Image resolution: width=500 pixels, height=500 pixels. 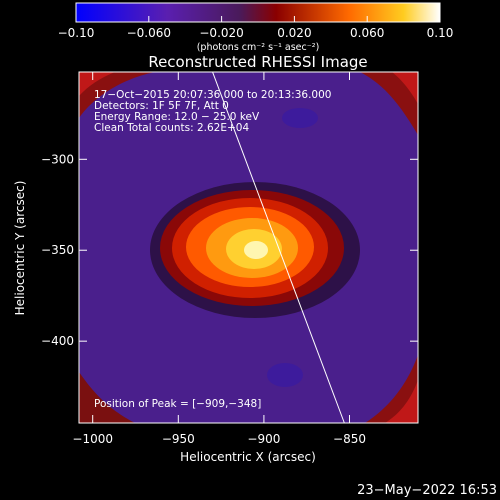 I want to click on info-line-detectors: Detectors: 1F 5F 7F, Att 0, so click(x=161, y=106).